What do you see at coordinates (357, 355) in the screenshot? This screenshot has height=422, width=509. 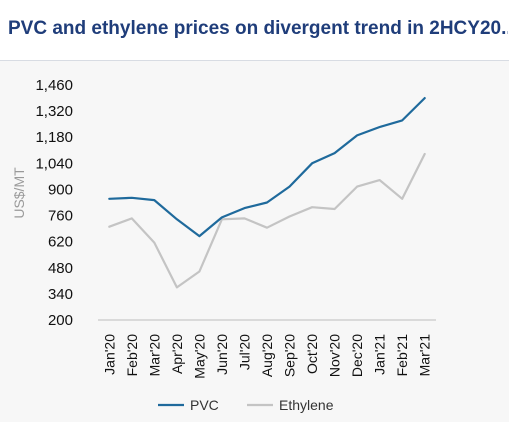 I see `x-tick-label: Dec'20` at bounding box center [357, 355].